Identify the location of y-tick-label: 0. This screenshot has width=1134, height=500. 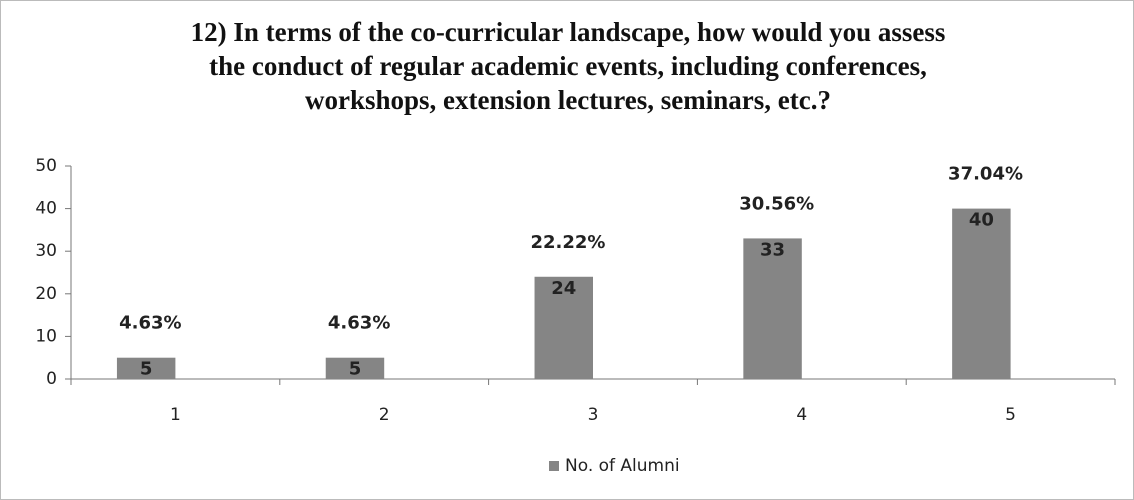
(51, 379).